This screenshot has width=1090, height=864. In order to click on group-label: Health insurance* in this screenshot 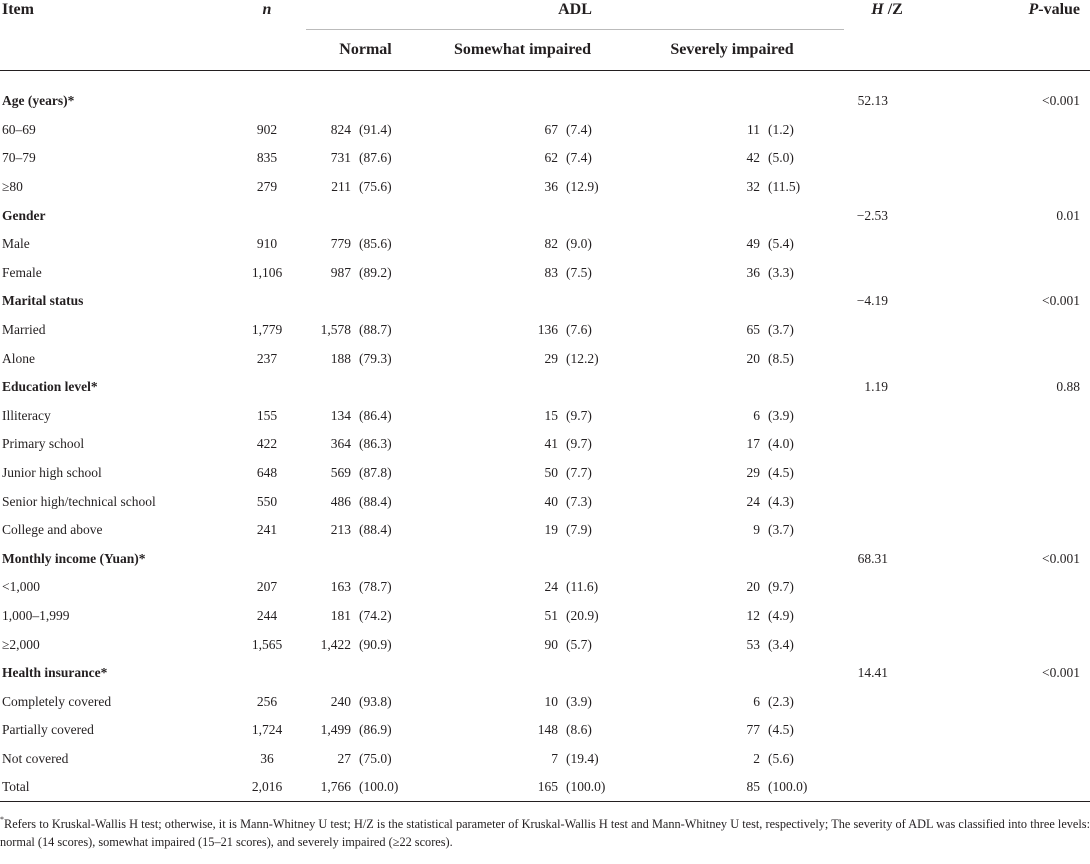, I will do `click(55, 673)`.